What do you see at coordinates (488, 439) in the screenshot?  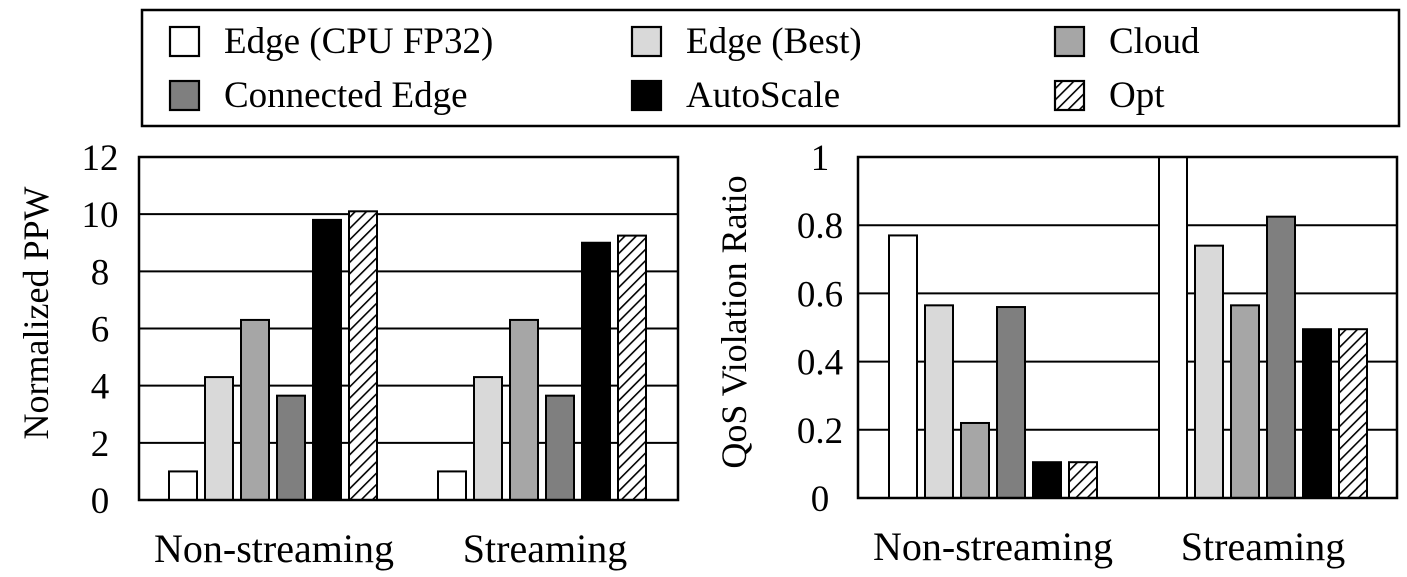 I see `ppw-bar-streaming-edge-best` at bounding box center [488, 439].